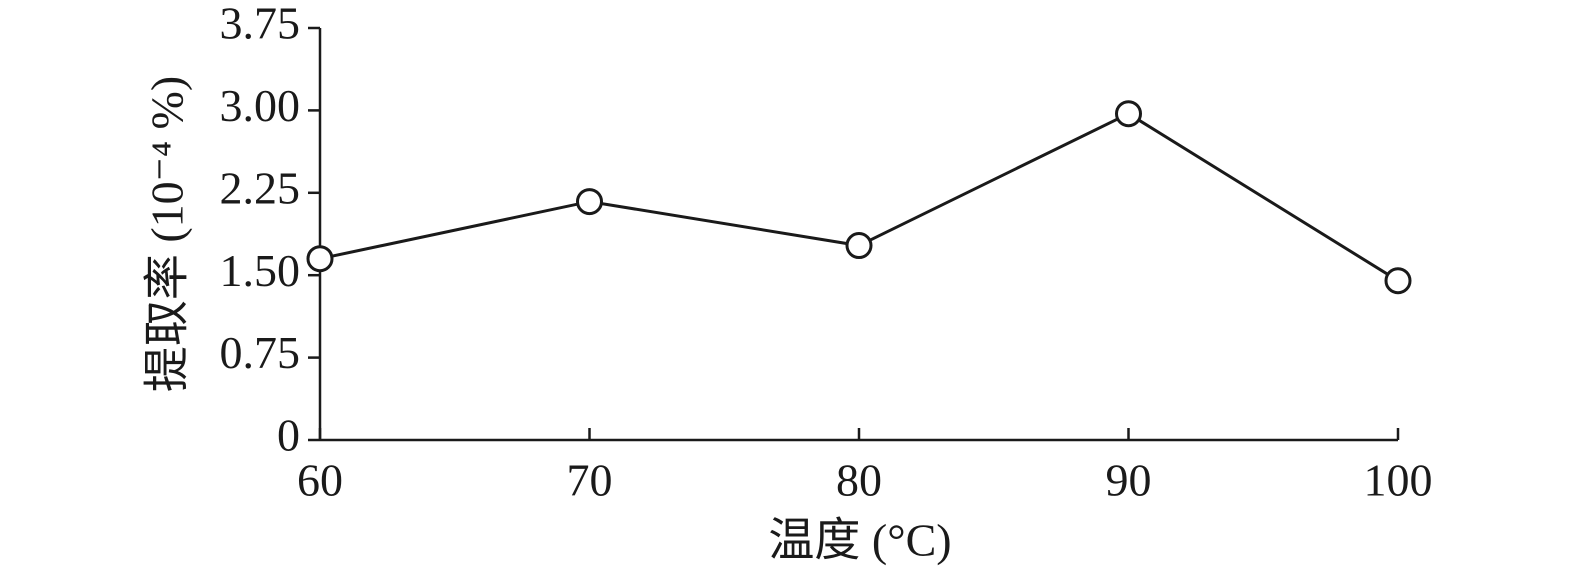 The height and width of the screenshot is (578, 1575). I want to click on x-tick-label: 80, so click(859, 480).